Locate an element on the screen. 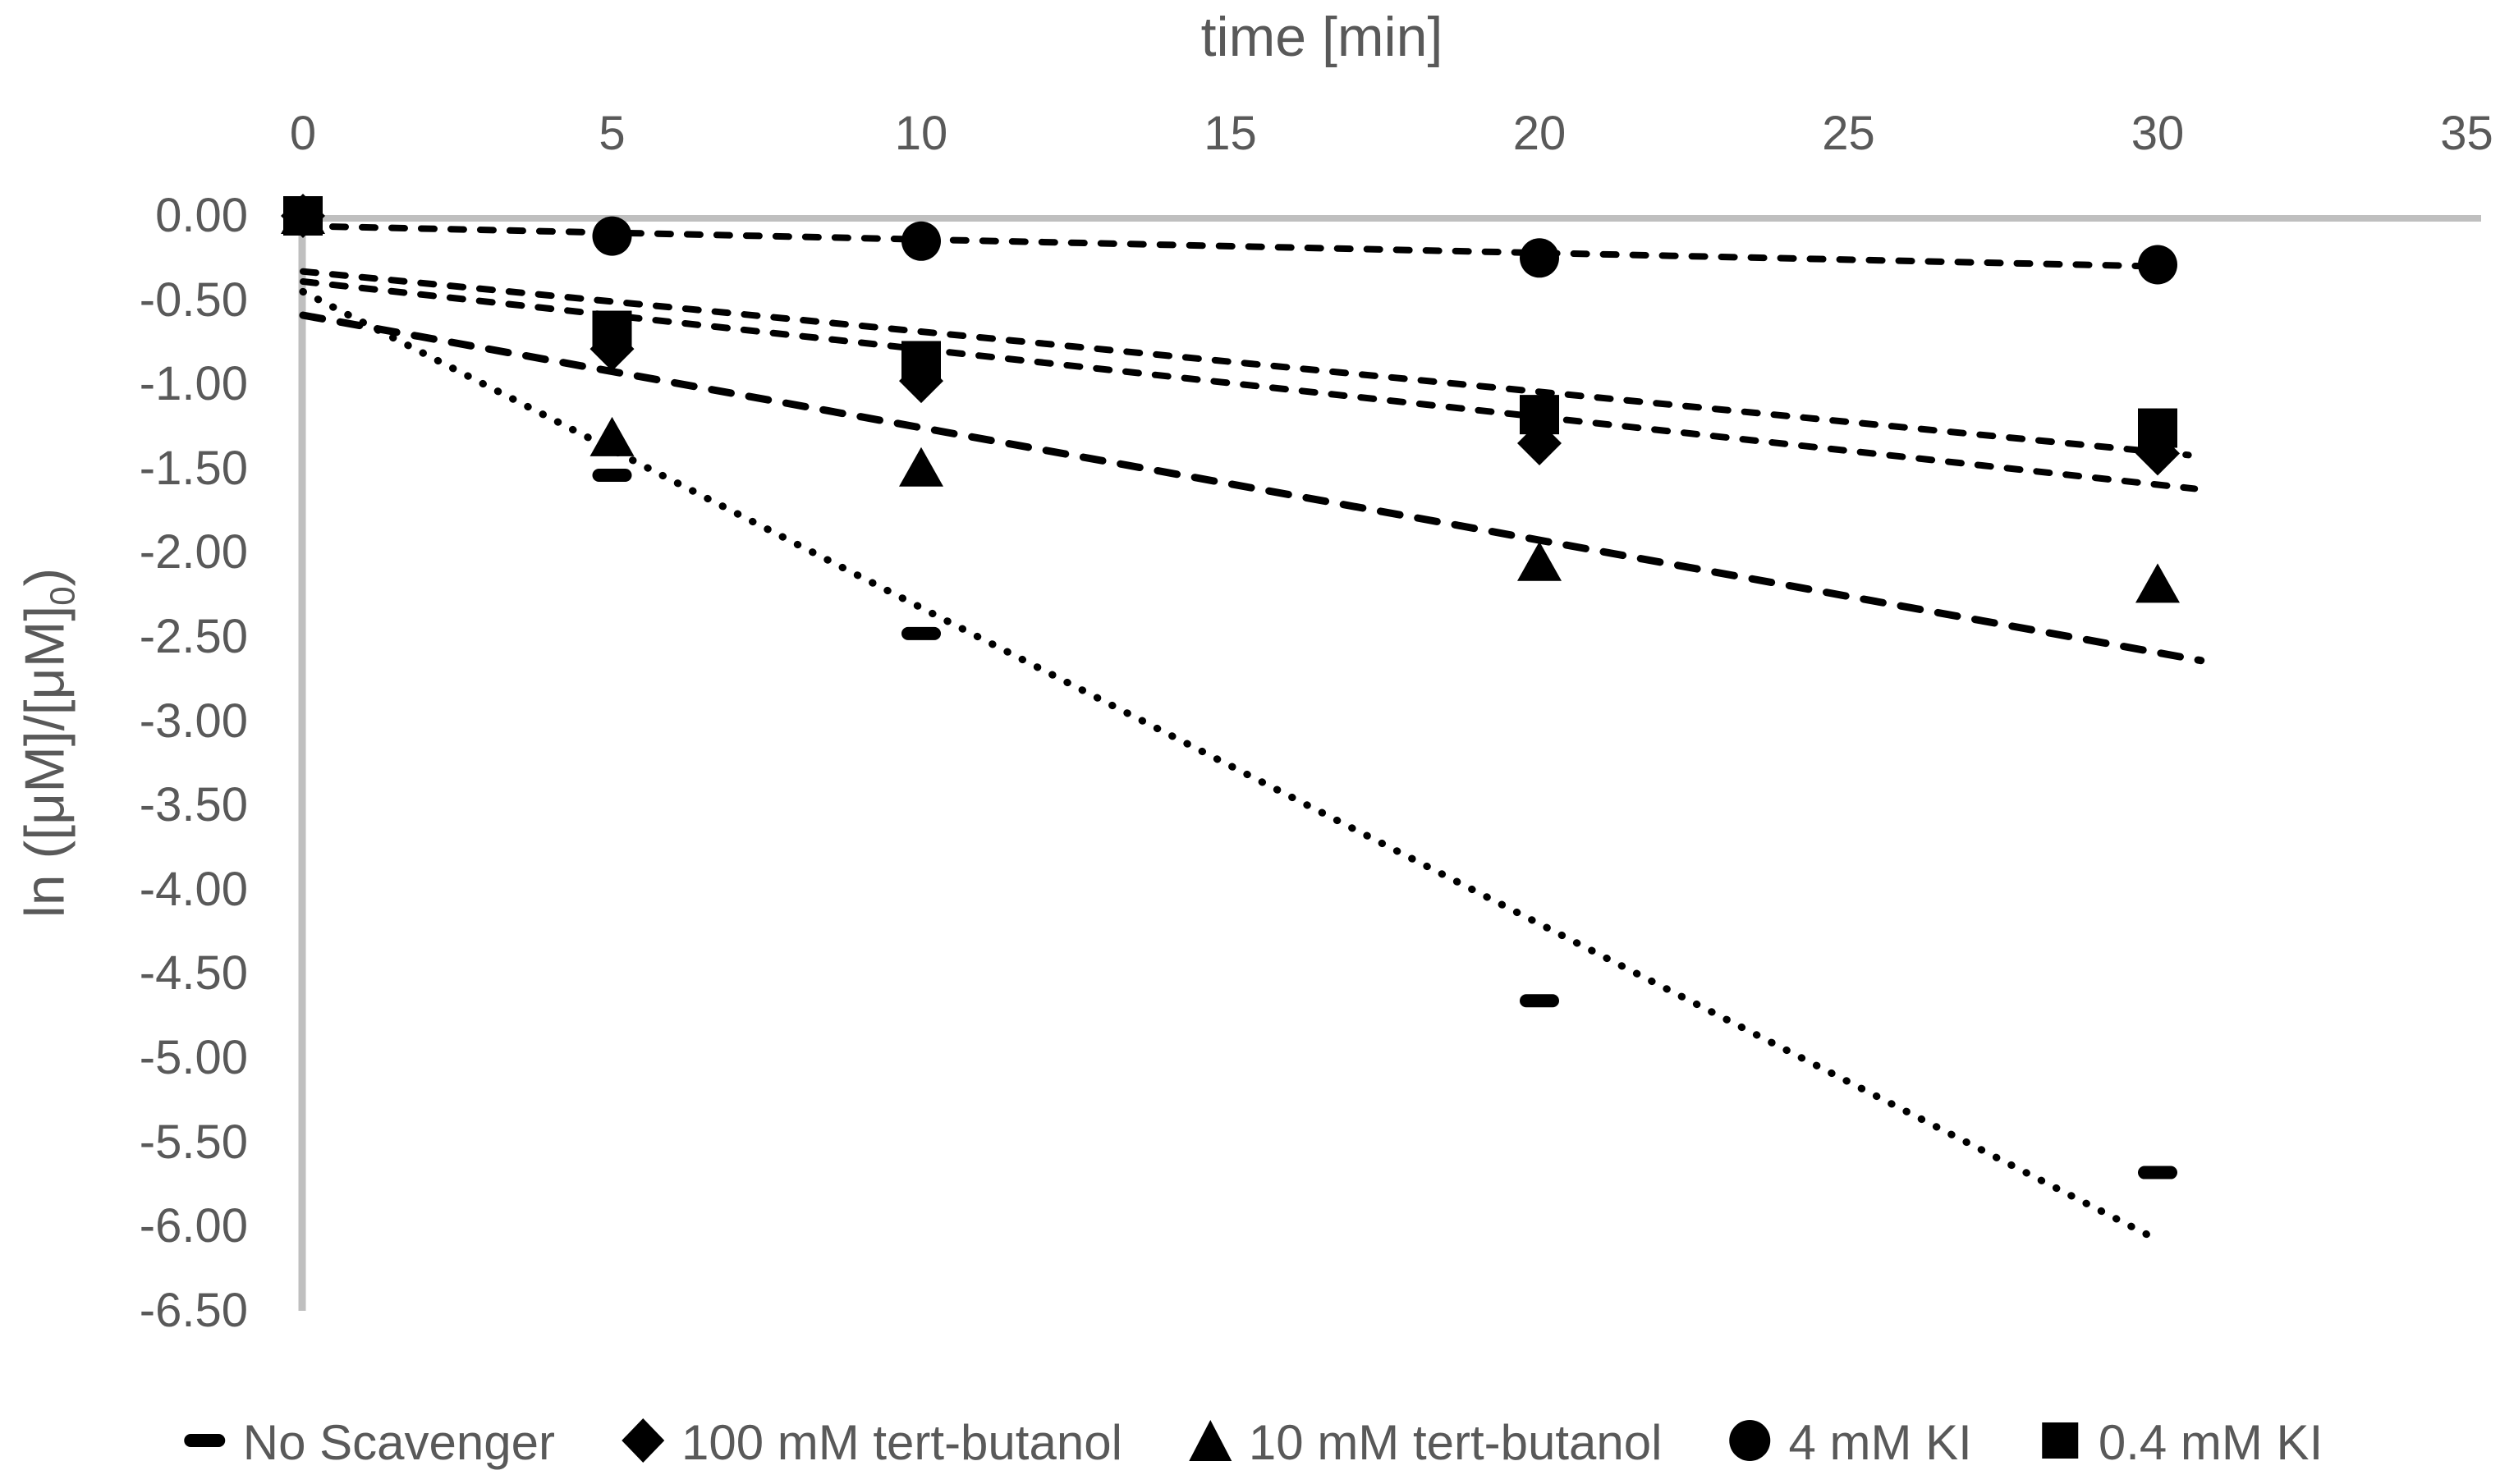  legend-item-label: 100 mM tert-butanol is located at coordinates (901, 1442).